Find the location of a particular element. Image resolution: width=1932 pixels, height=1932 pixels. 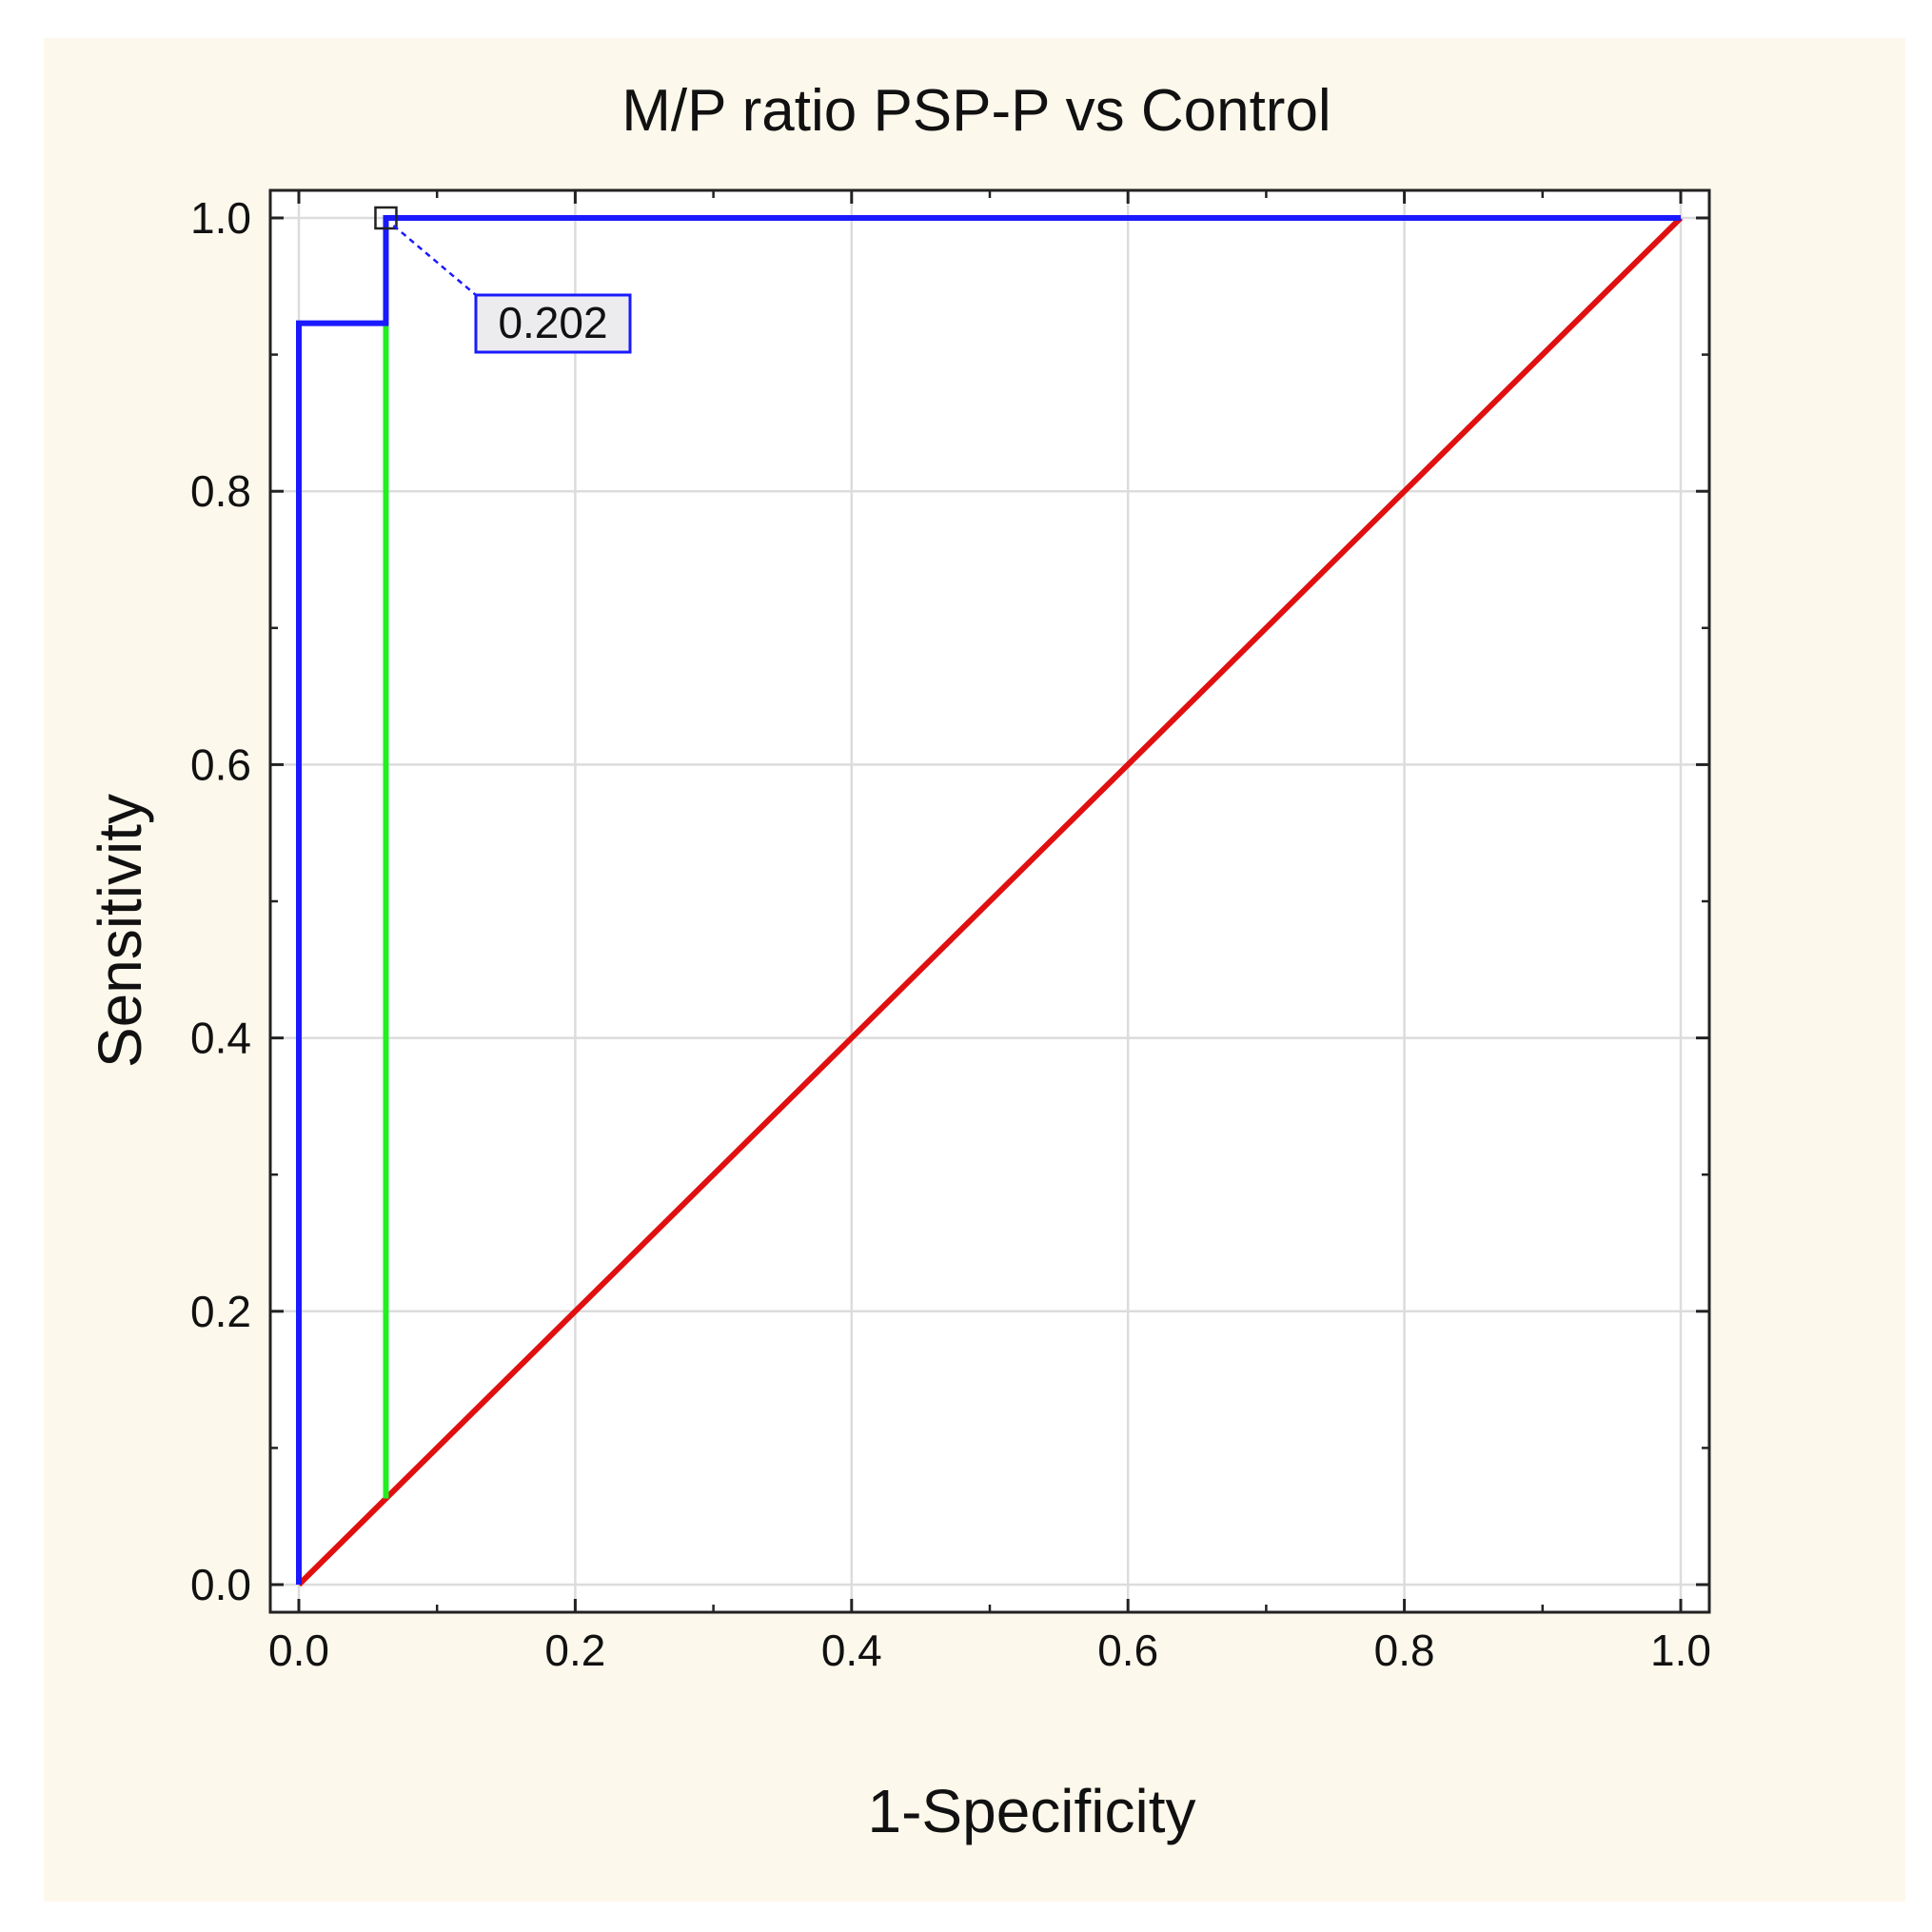

y-tick-label: 1.0 is located at coordinates (220, 218).